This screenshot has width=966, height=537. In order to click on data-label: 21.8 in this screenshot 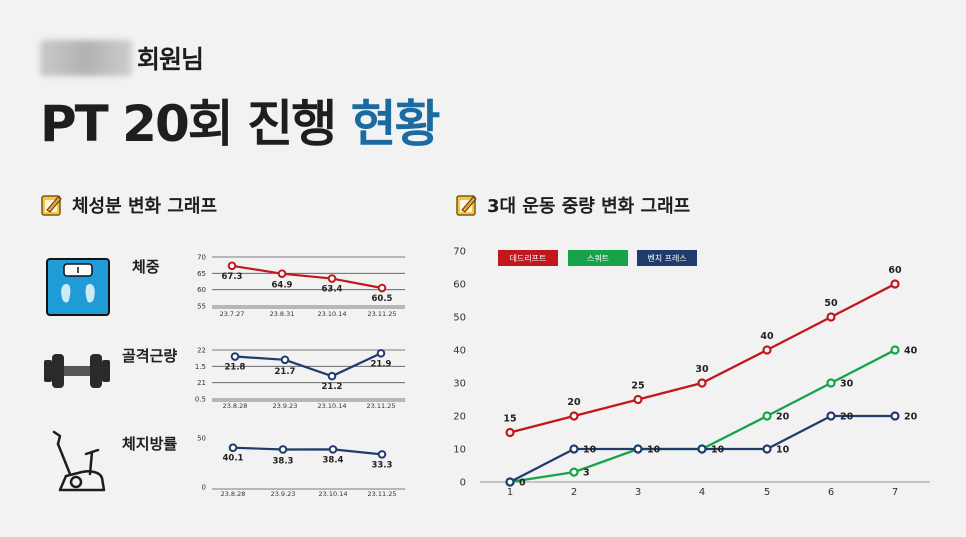, I will do `click(235, 368)`.